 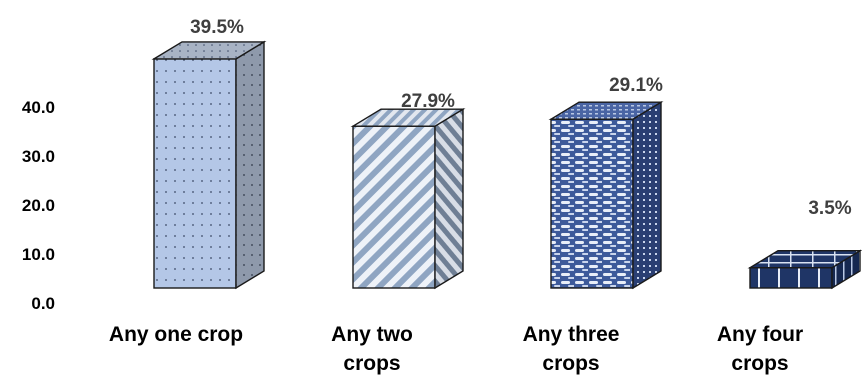 I want to click on category-label-line: Any four, so click(x=760, y=334).